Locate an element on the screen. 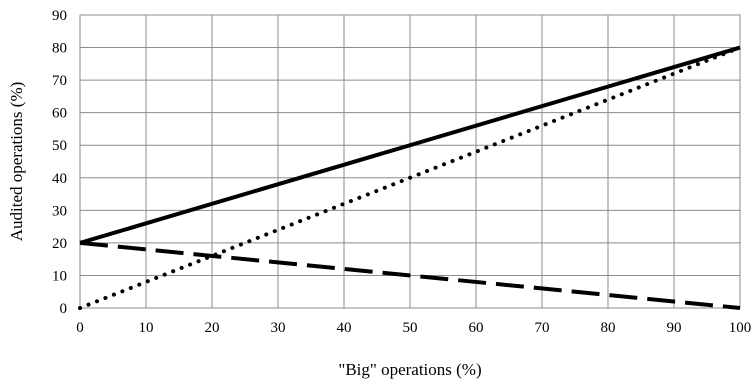  y-axis-title: Audited operations (%) is located at coordinates (16, 162).